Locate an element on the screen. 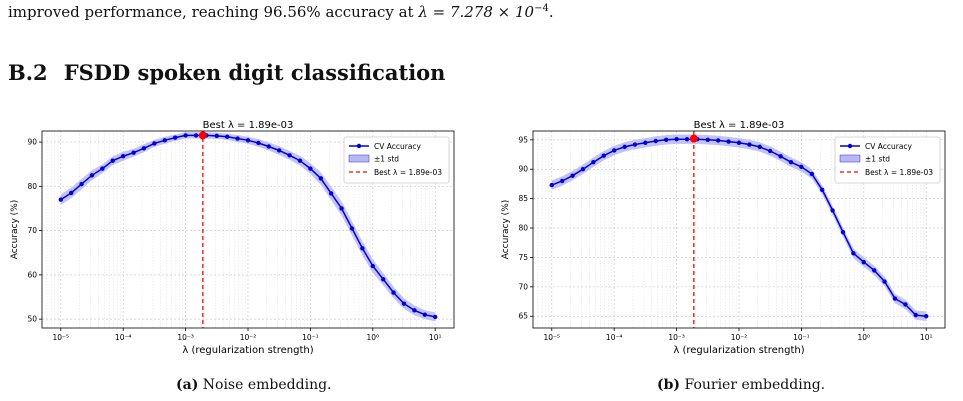 The width and height of the screenshot is (963, 401). caption-fourier: (b) Fourier embedding. is located at coordinates (741, 385).